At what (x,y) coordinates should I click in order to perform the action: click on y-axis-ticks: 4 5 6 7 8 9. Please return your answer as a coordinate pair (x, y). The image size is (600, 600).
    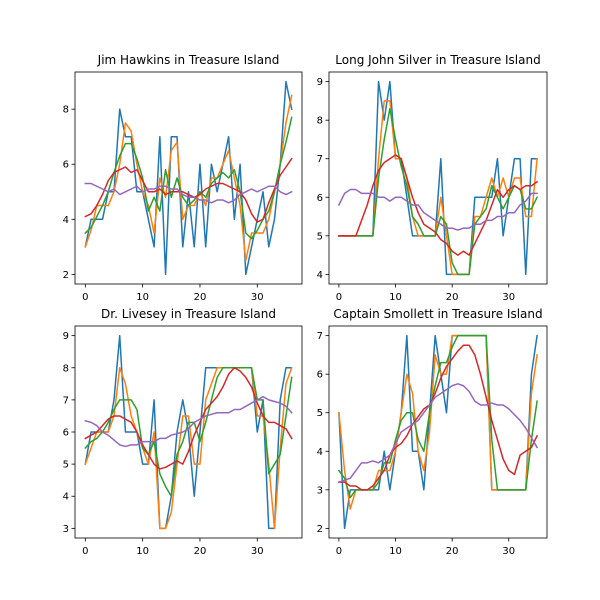
    Looking at the image, I should click on (323, 179).